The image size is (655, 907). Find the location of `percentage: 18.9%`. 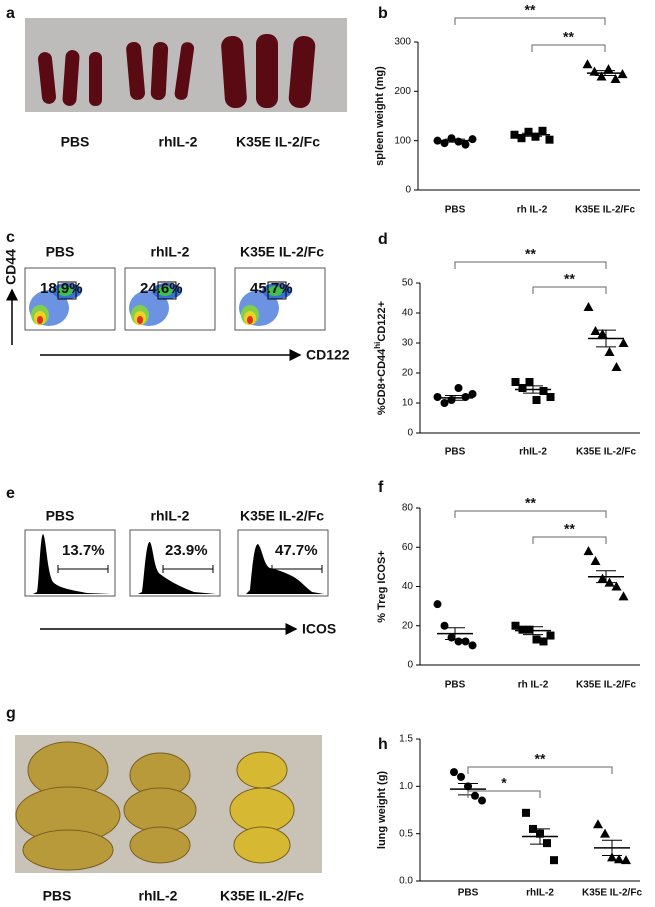

percentage: 18.9% is located at coordinates (61, 288).